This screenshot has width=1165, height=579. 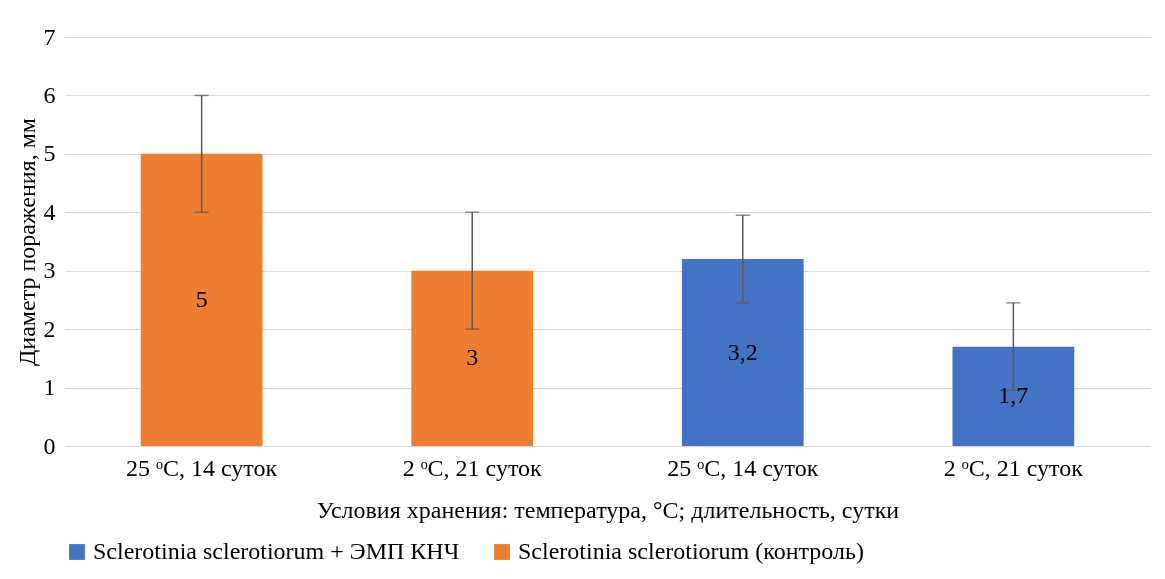 What do you see at coordinates (49, 94) in the screenshot?
I see `y-tick-label: 6` at bounding box center [49, 94].